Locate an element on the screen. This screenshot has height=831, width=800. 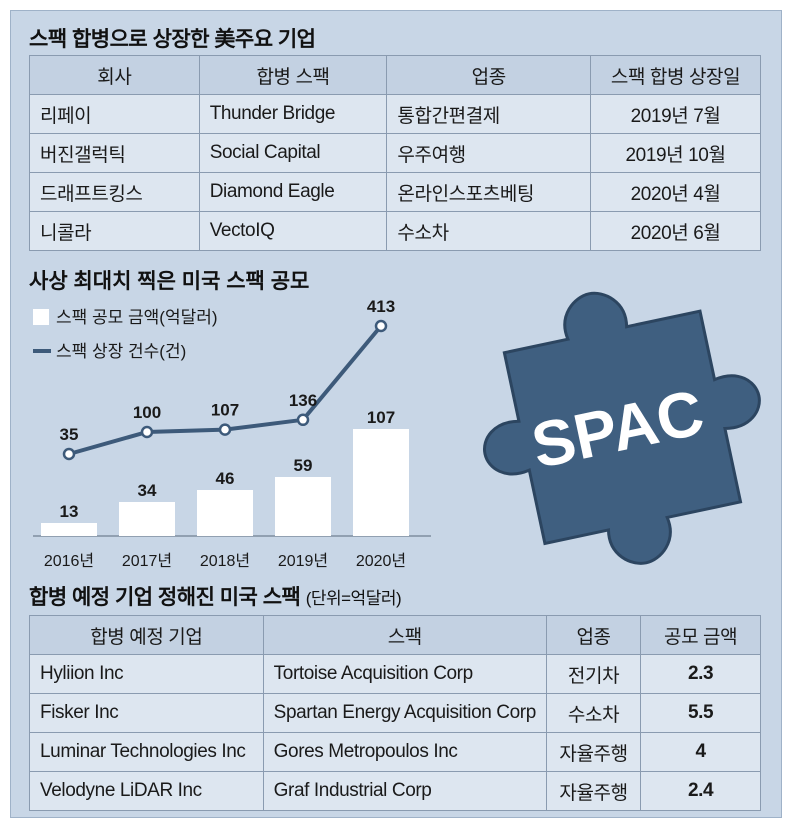
puzzle-piece-illustration: SPAC is located at coordinates (622, 428).